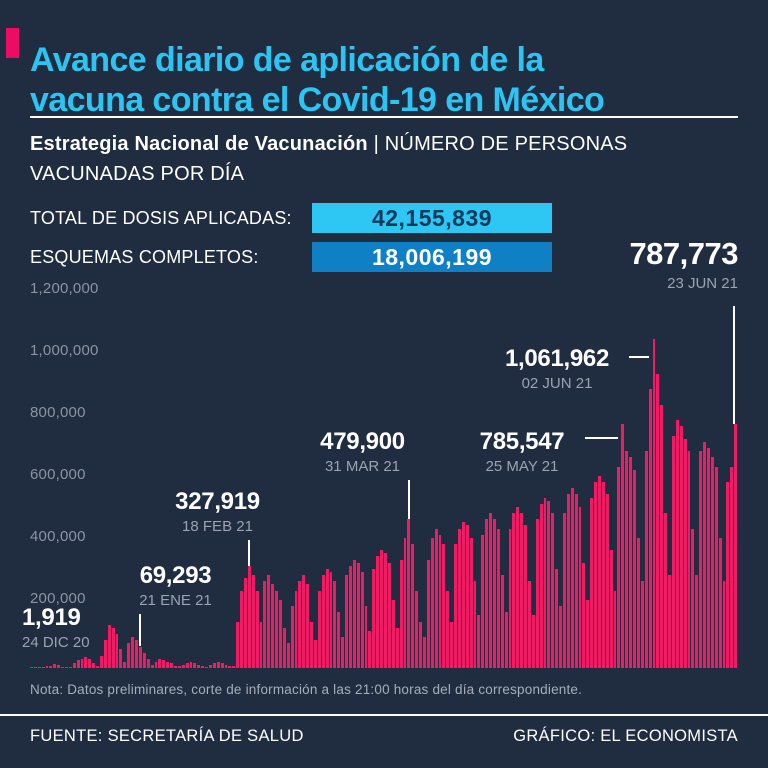  I want to click on annotation-date: 24 DIC 20, so click(56, 642).